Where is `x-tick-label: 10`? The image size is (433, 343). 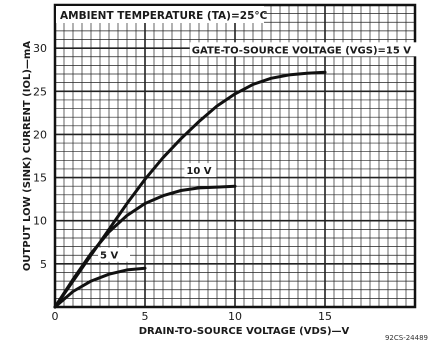 x-tick-label: 10 is located at coordinates (235, 316).